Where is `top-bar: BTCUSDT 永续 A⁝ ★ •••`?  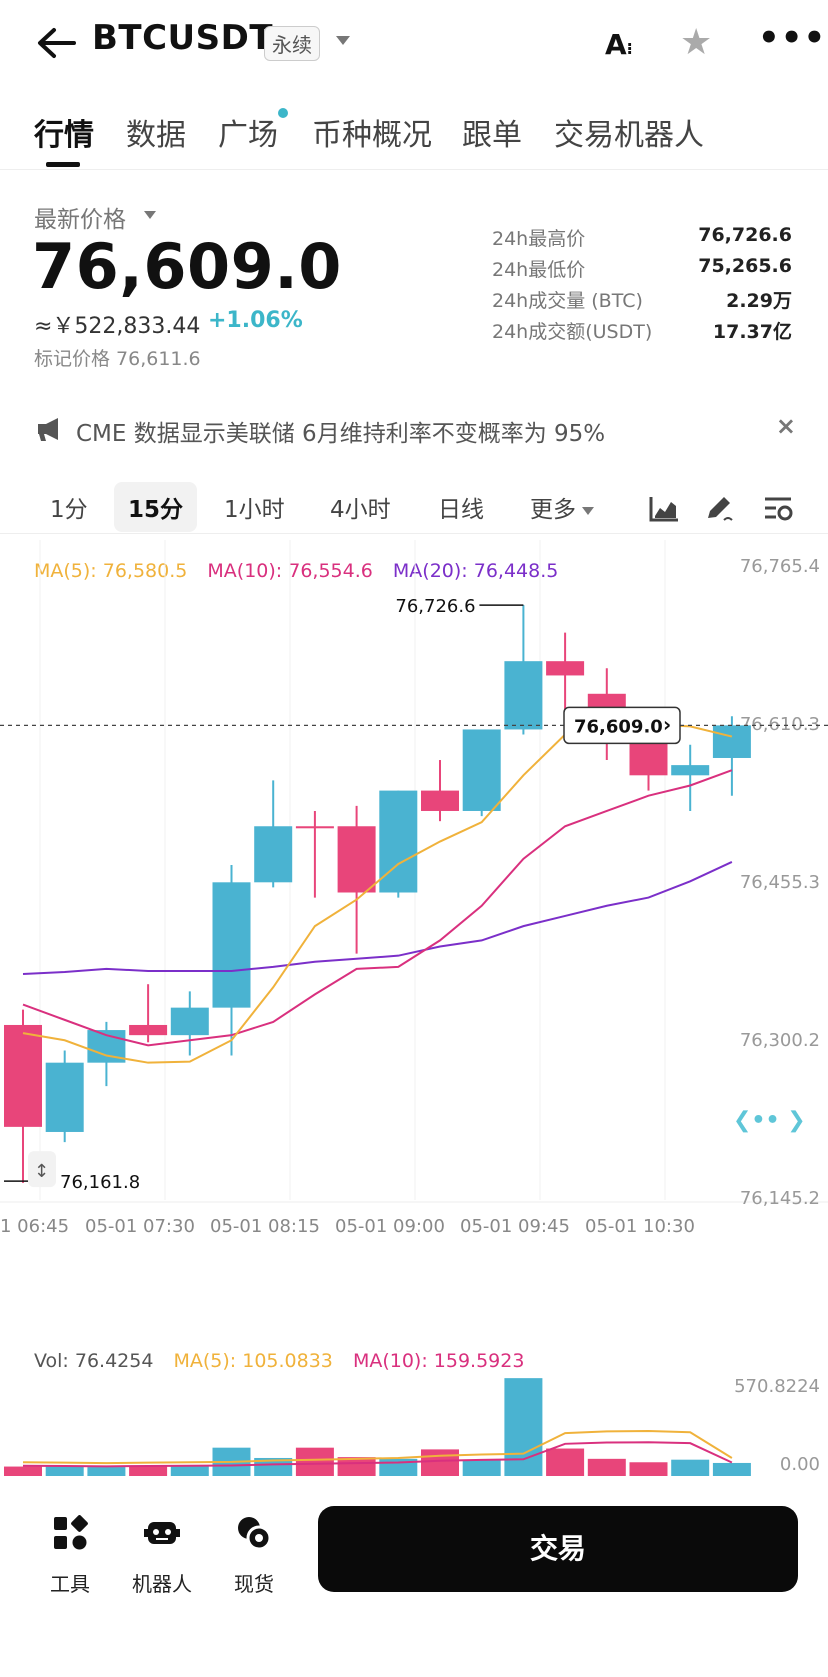
top-bar: BTCUSDT 永续 A⁝ ★ ••• is located at coordinates (414, 43).